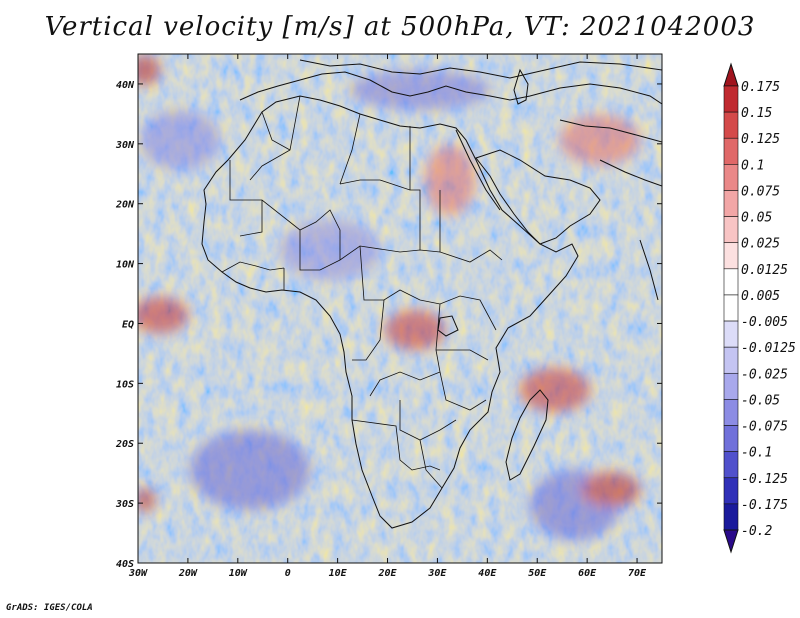 This screenshot has height=618, width=800. What do you see at coordinates (125, 384) in the screenshot?
I see `lat-tick-label: 10S` at bounding box center [125, 384].